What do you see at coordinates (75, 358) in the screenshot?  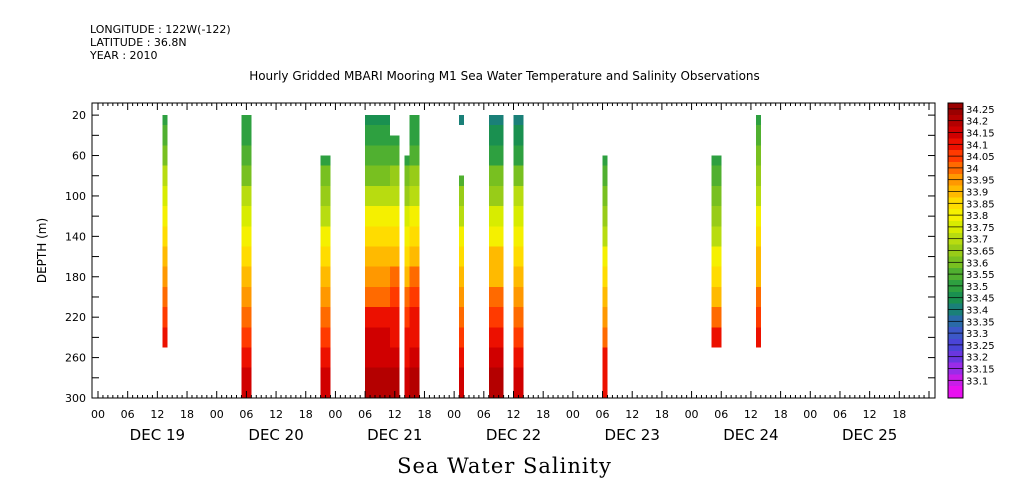 I see `y-tick-label: 260` at bounding box center [75, 358].